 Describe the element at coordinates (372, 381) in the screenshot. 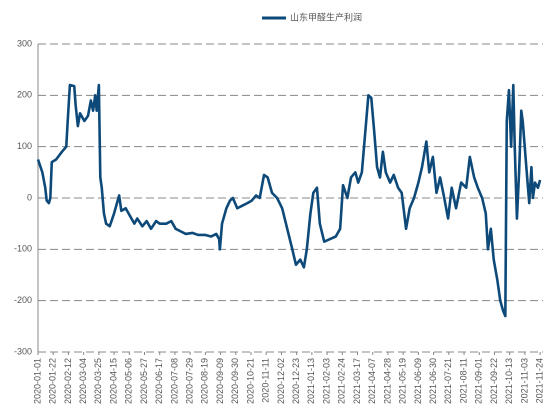

I see `x-tick-label: 2021-04-07` at that location.